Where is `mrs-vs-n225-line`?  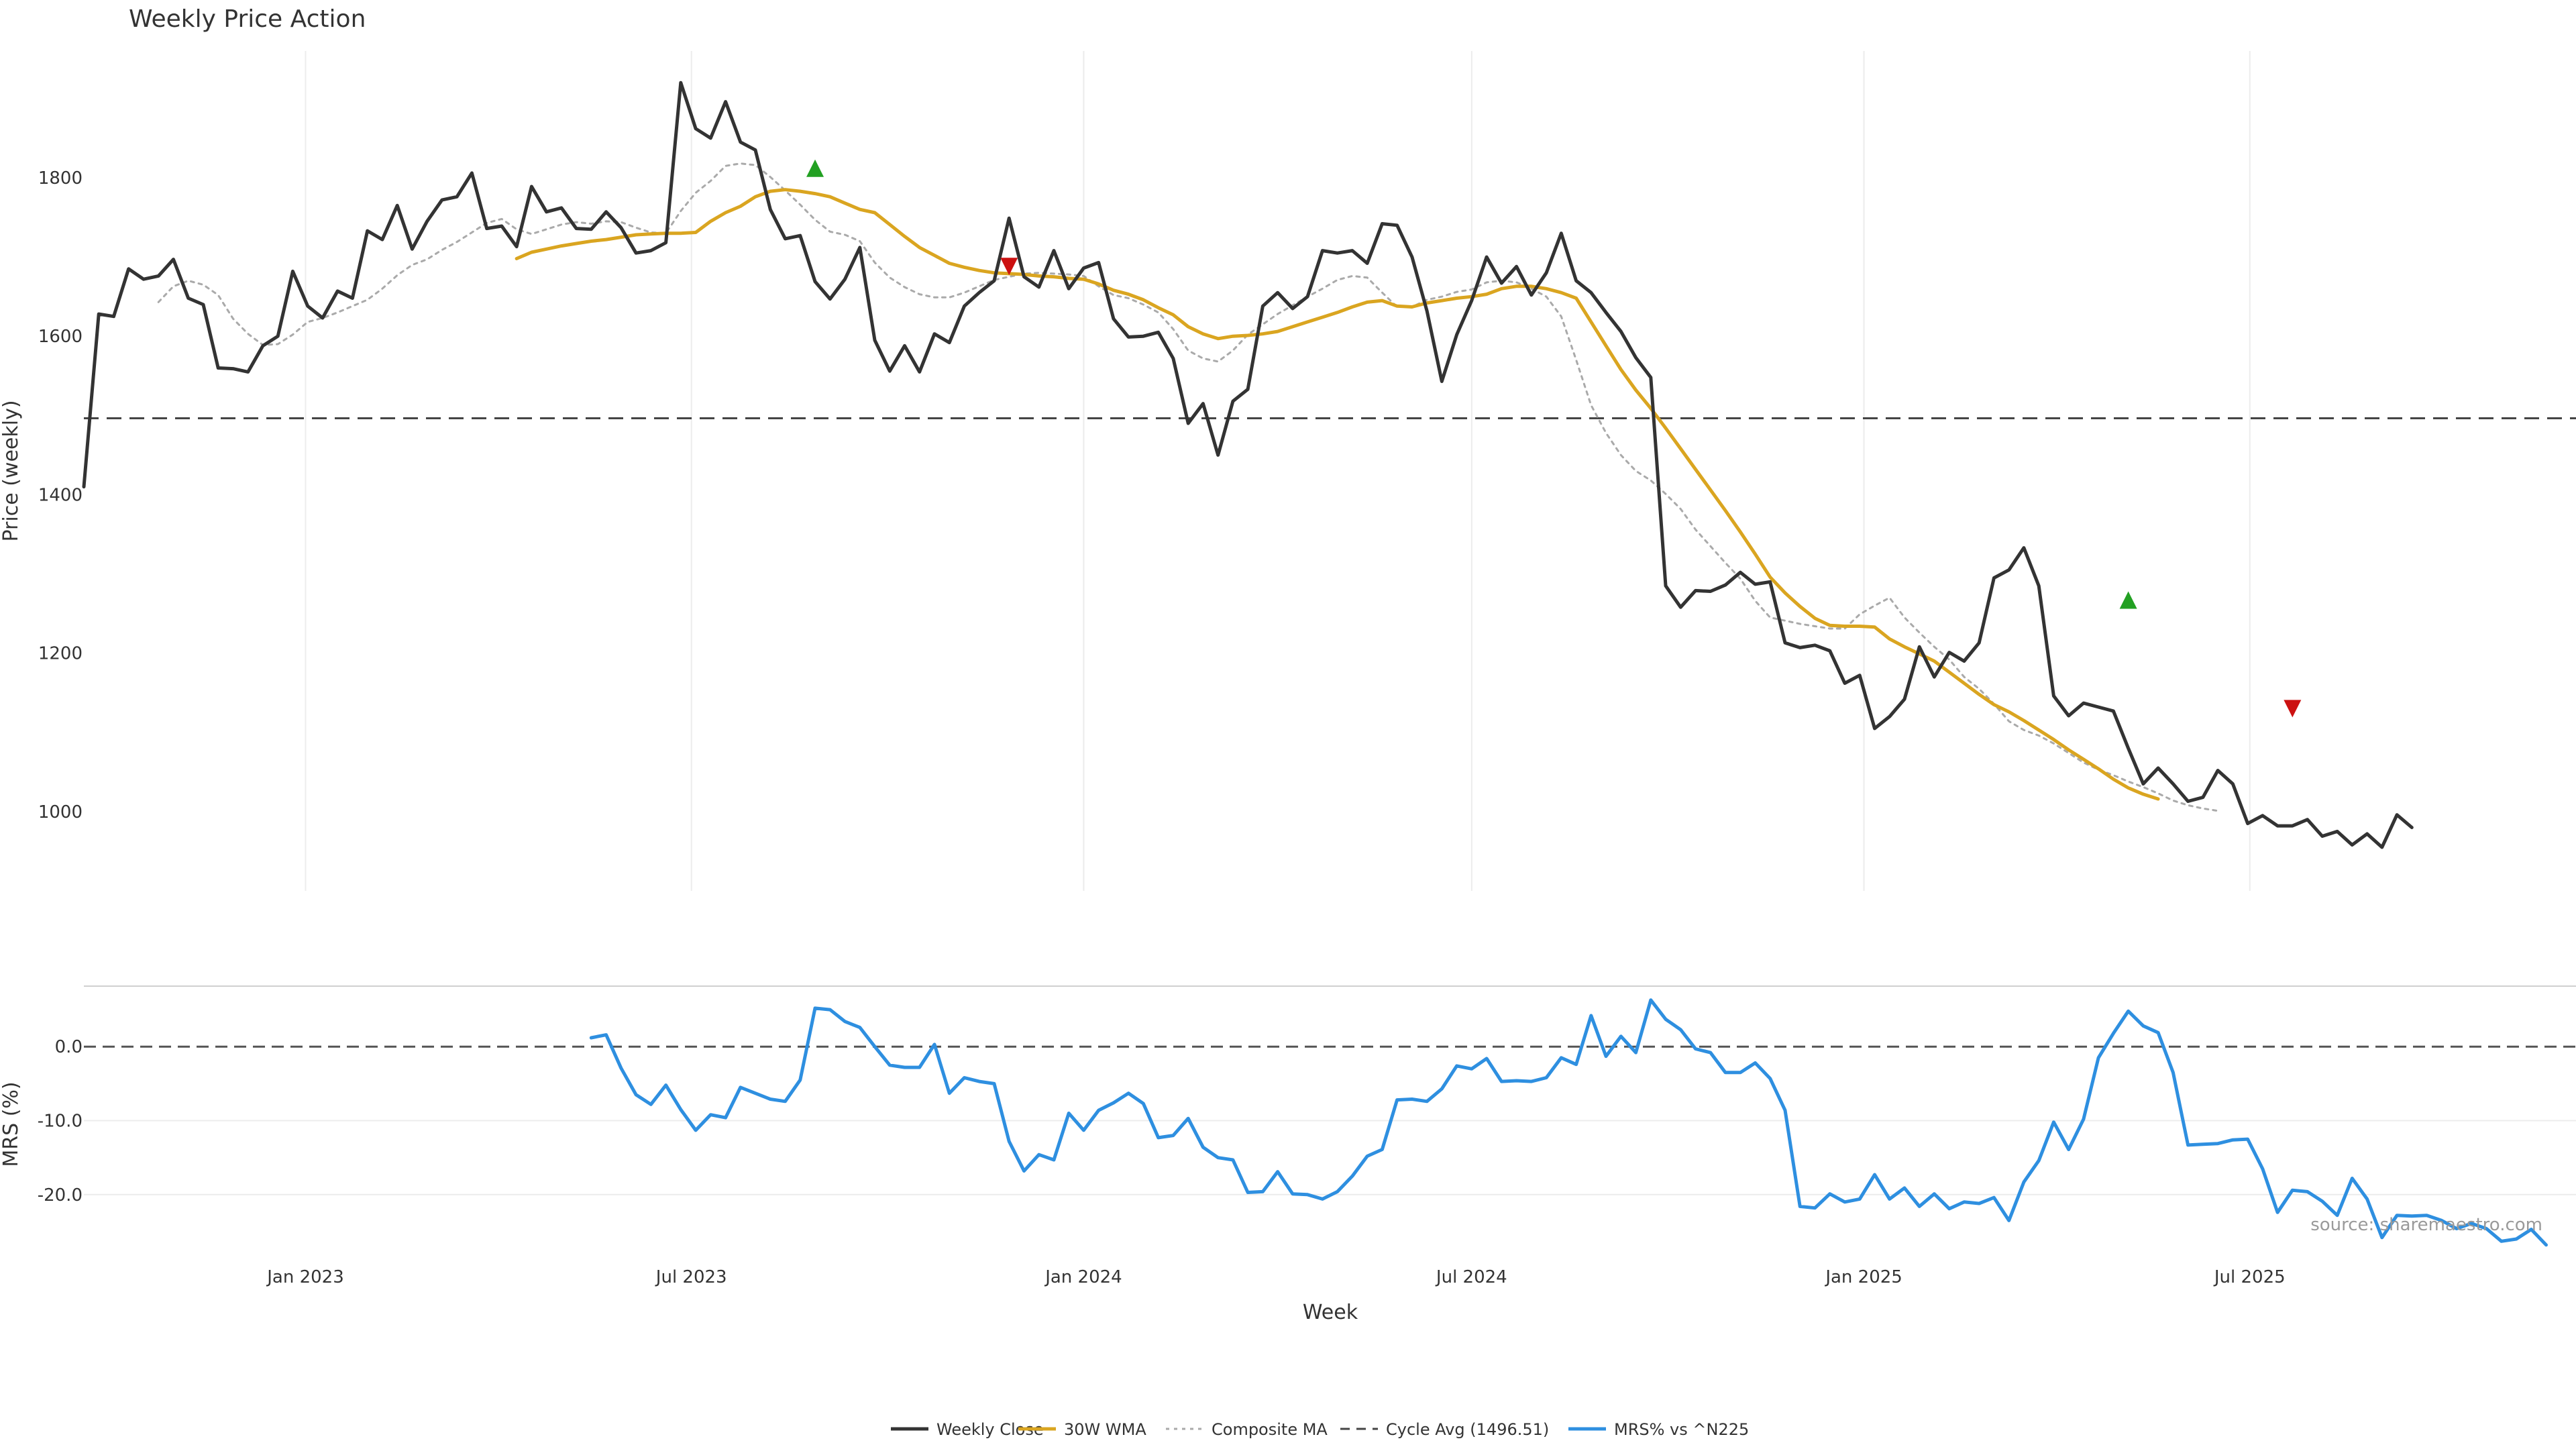 mrs-vs-n225-line is located at coordinates (1568, 1122).